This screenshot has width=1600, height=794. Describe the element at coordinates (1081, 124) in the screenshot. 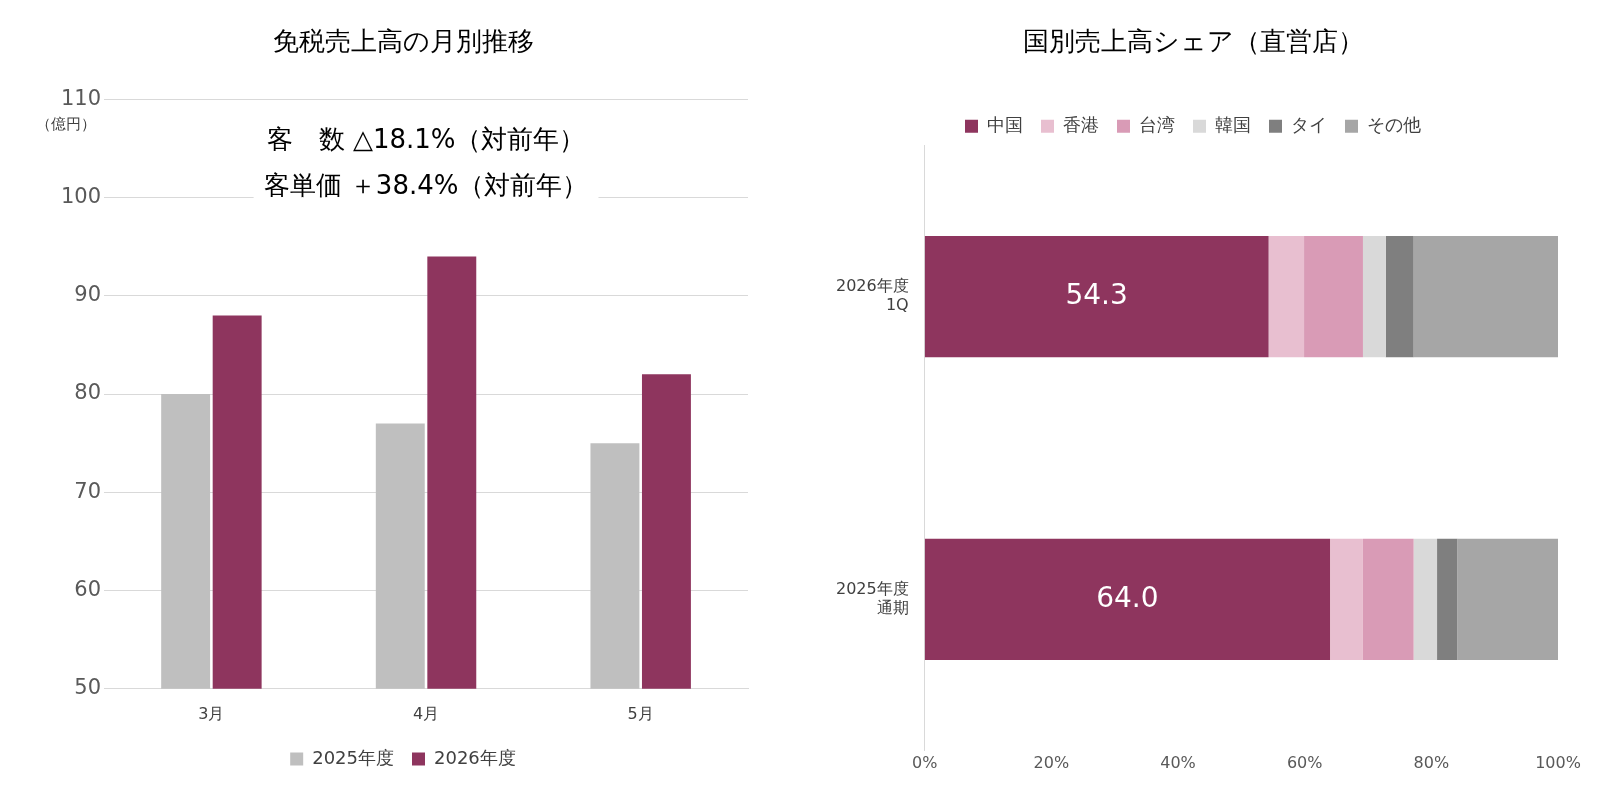

I see `legend-label: 香港` at that location.